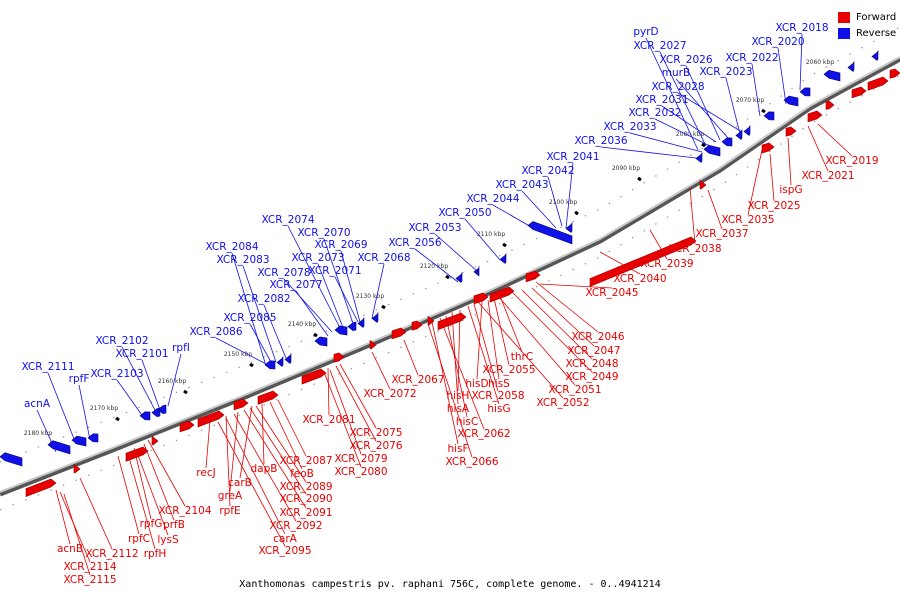  Describe the element at coordinates (434, 266) in the screenshot. I see `scale-label-2120-kbp: 2120 kbp` at that location.